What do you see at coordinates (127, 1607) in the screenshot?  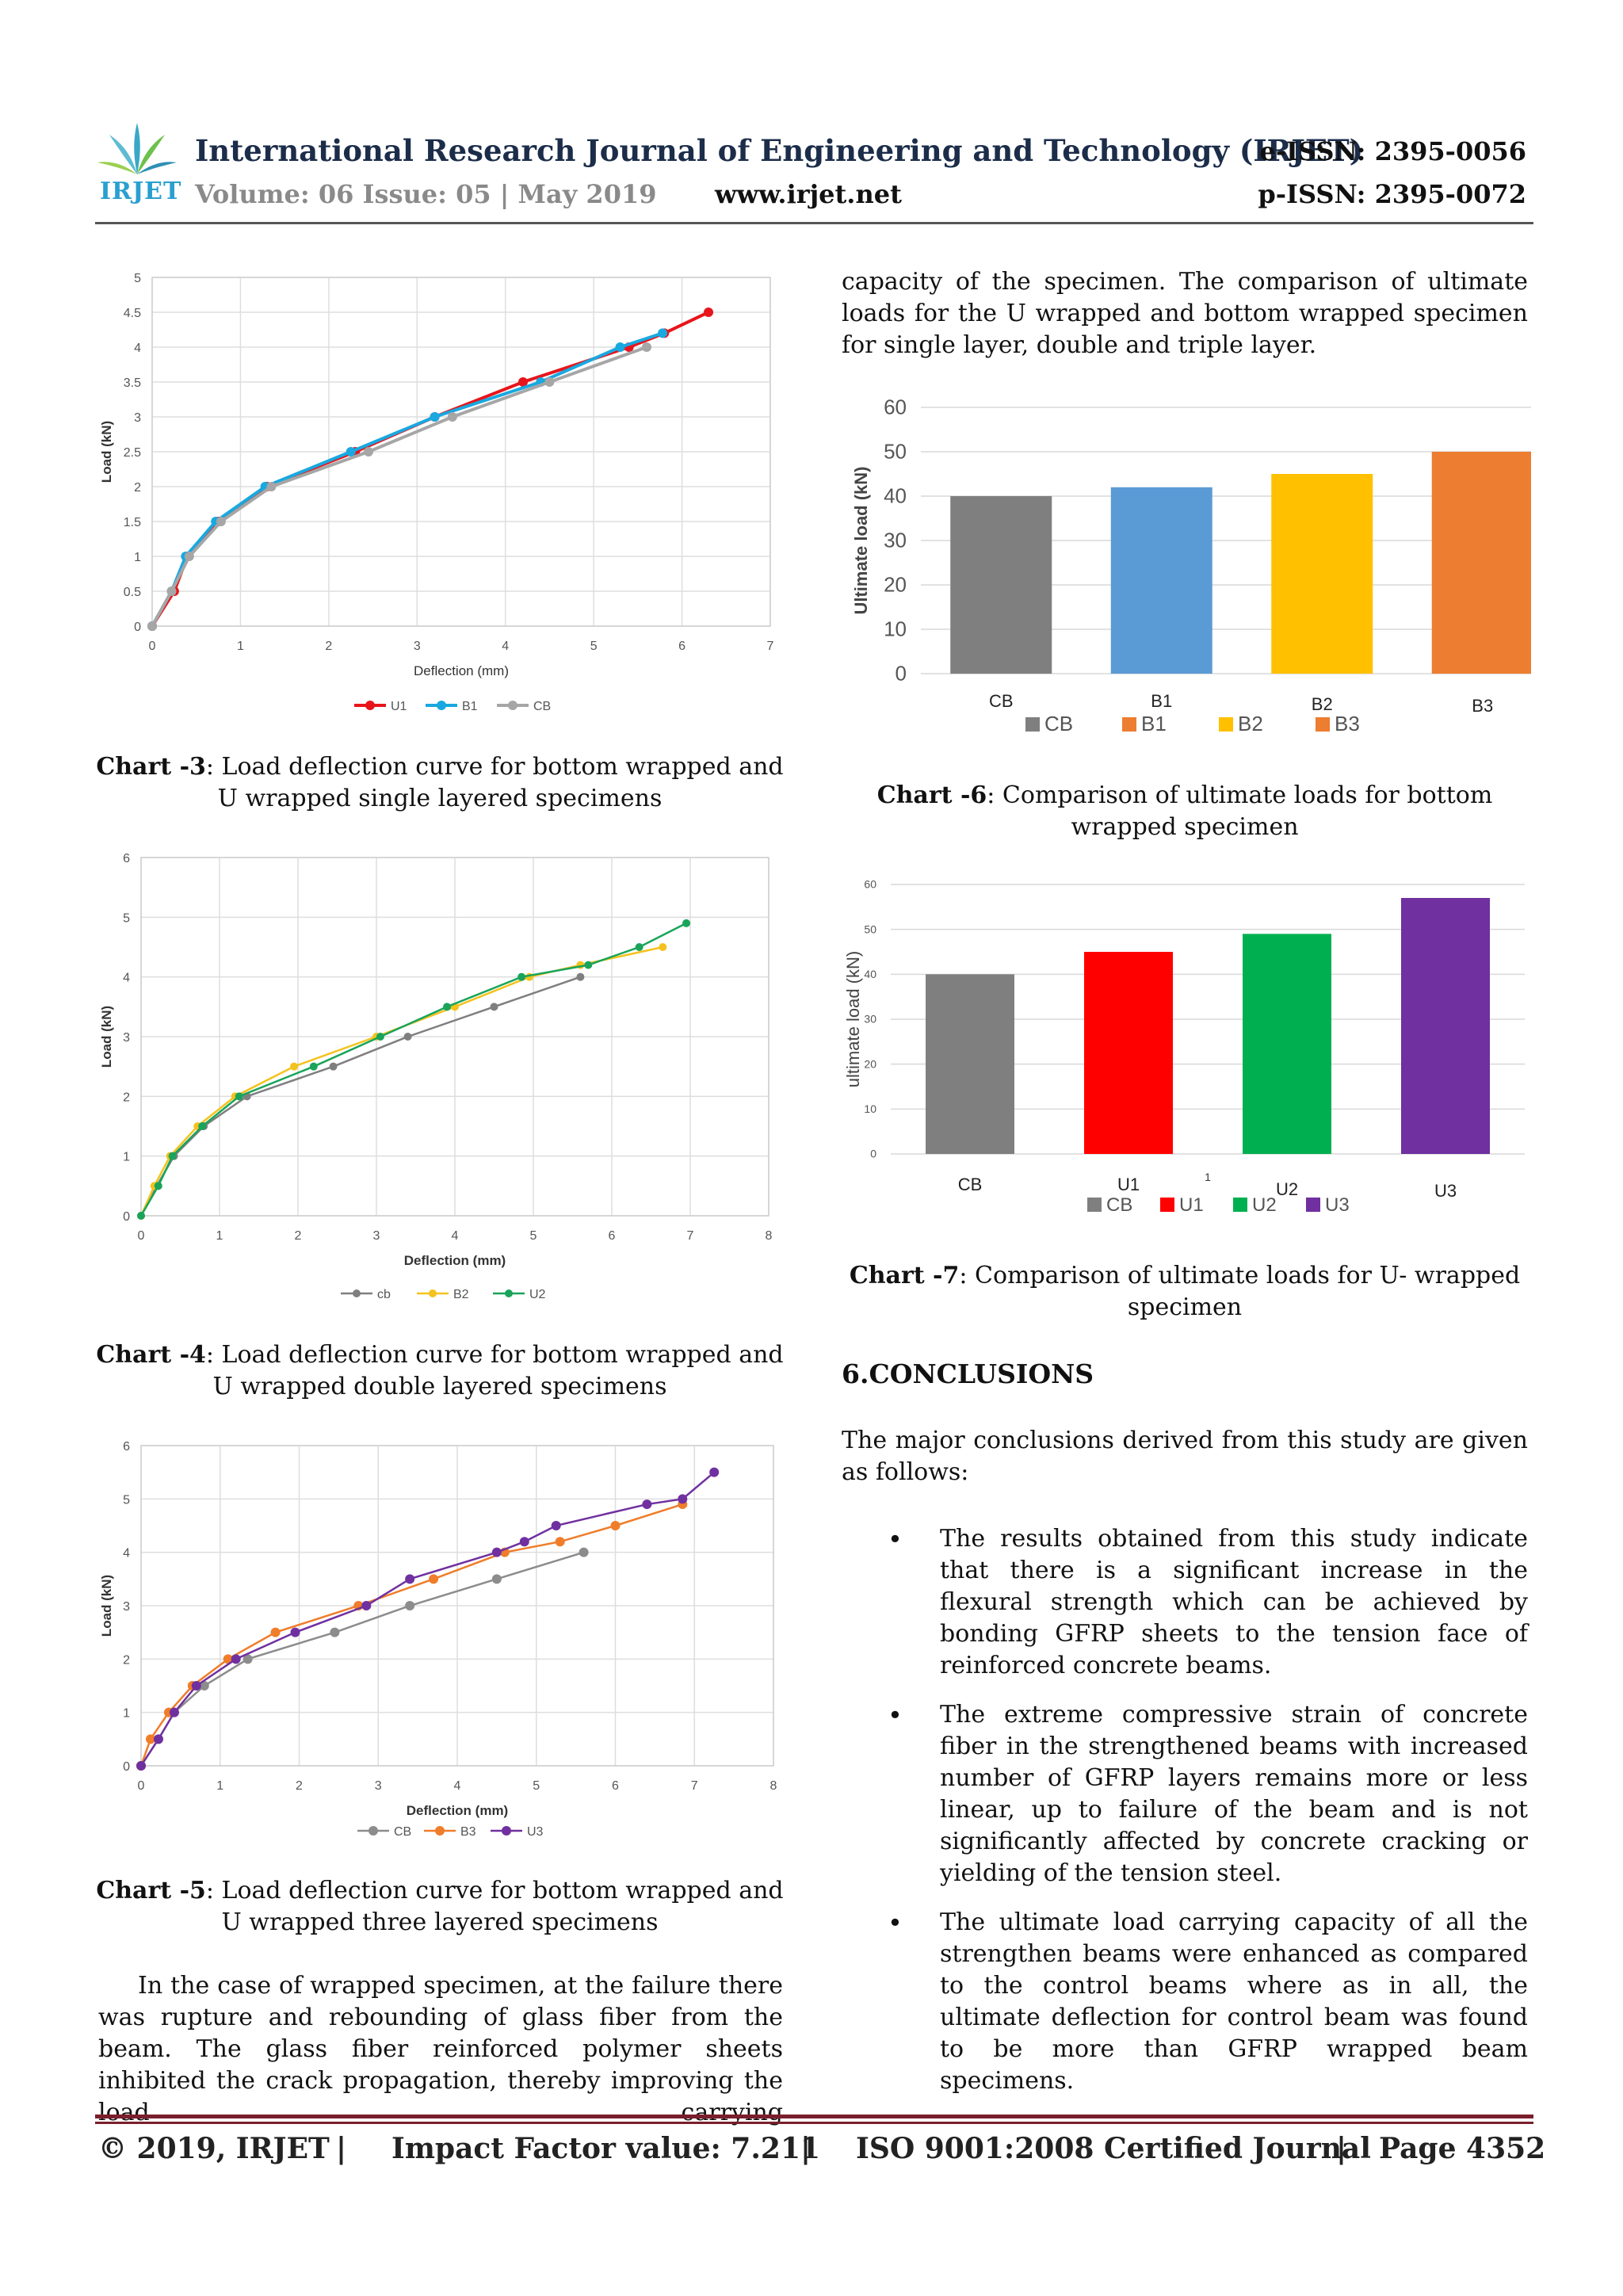 I see `y-tick-label: 3` at bounding box center [127, 1607].